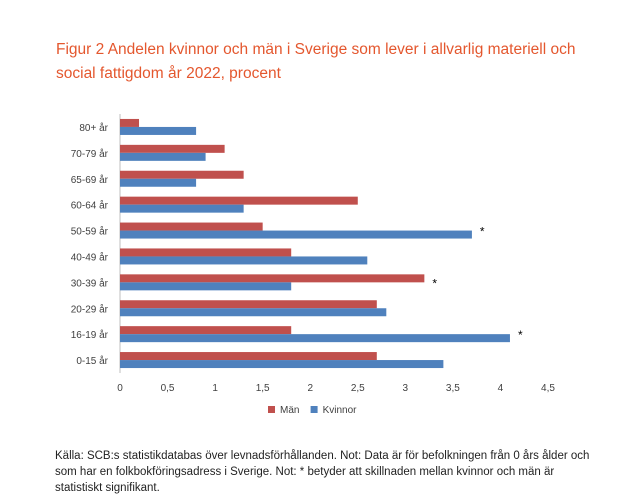  Describe the element at coordinates (90, 309) in the screenshot. I see `category-label: 20-29 år` at that location.